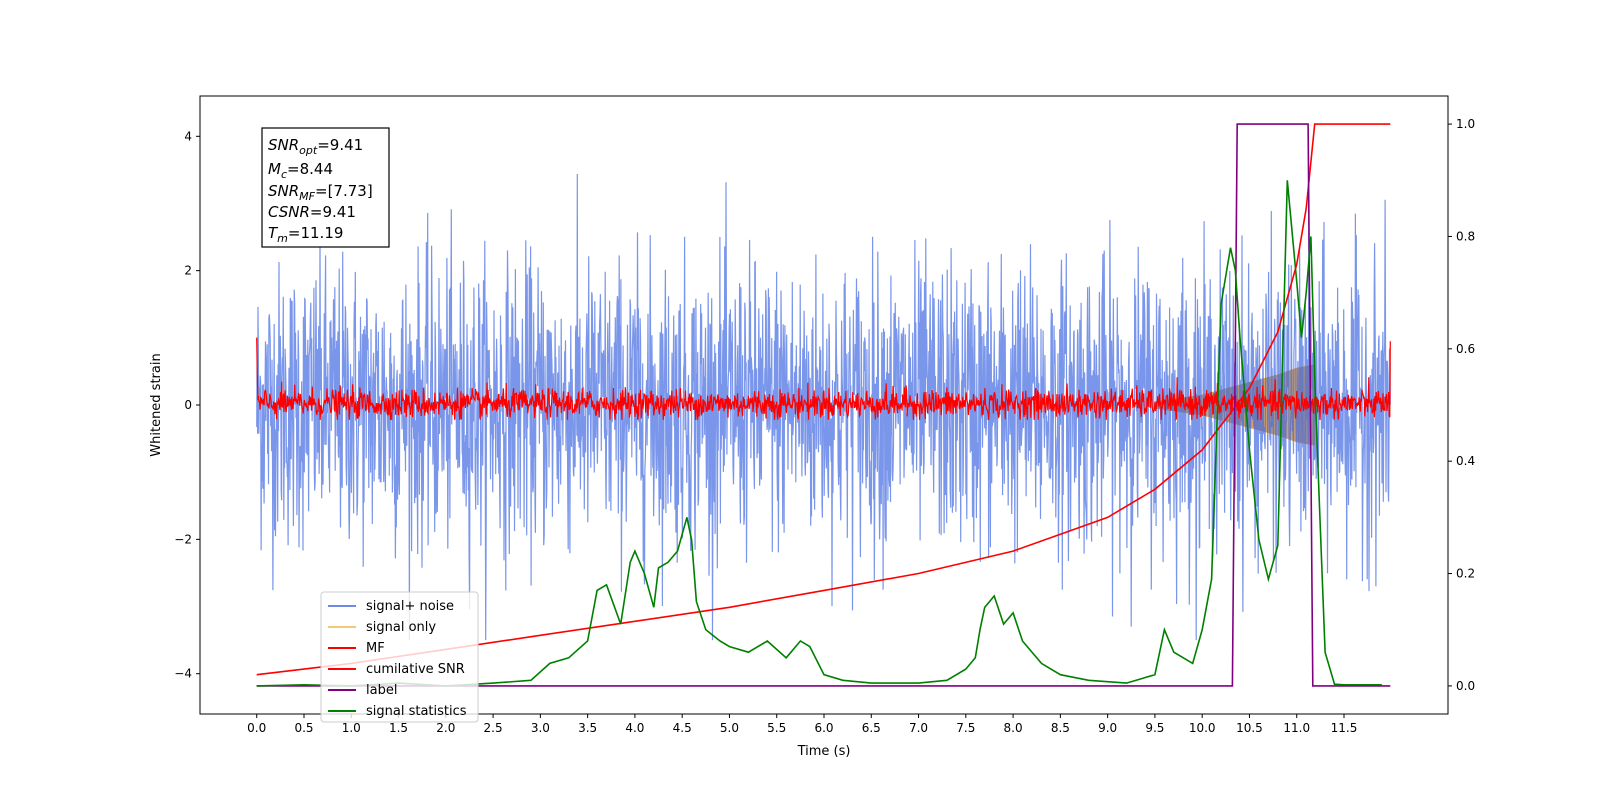 The height and width of the screenshot is (800, 1600). I want to click on legend-label-signal-noise: signal+ noise, so click(410, 606).